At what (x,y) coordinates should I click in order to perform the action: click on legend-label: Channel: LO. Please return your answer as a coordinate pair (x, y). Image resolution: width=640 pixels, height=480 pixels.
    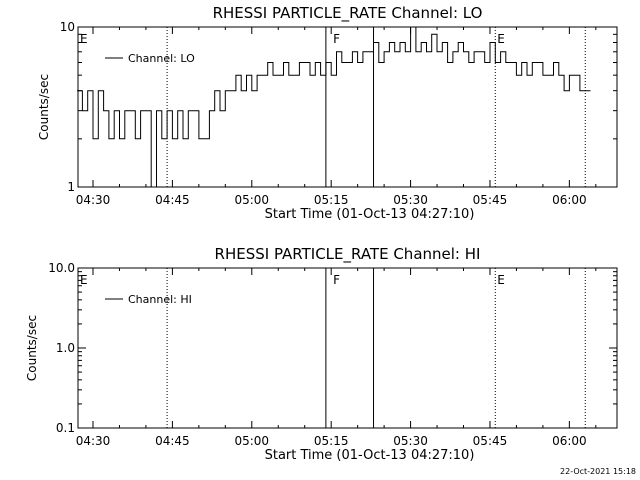
    Looking at the image, I should click on (161, 58).